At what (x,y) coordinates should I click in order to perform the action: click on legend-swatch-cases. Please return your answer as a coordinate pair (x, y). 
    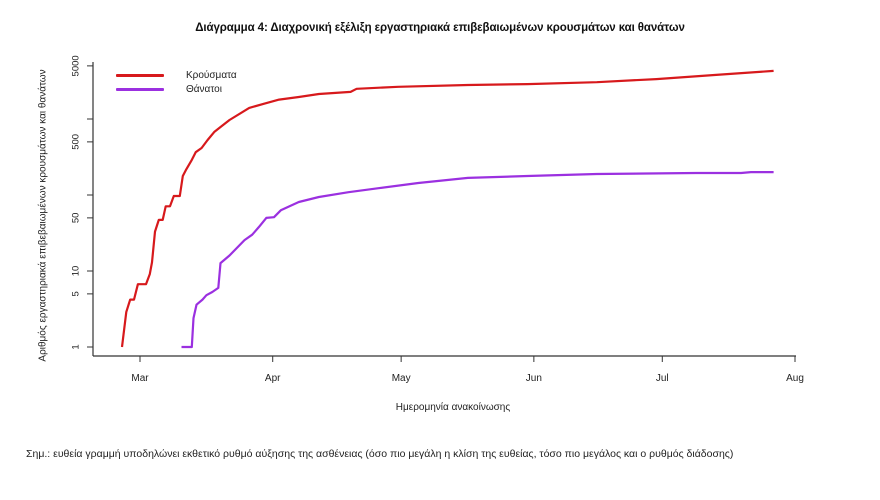
    Looking at the image, I should click on (140, 75).